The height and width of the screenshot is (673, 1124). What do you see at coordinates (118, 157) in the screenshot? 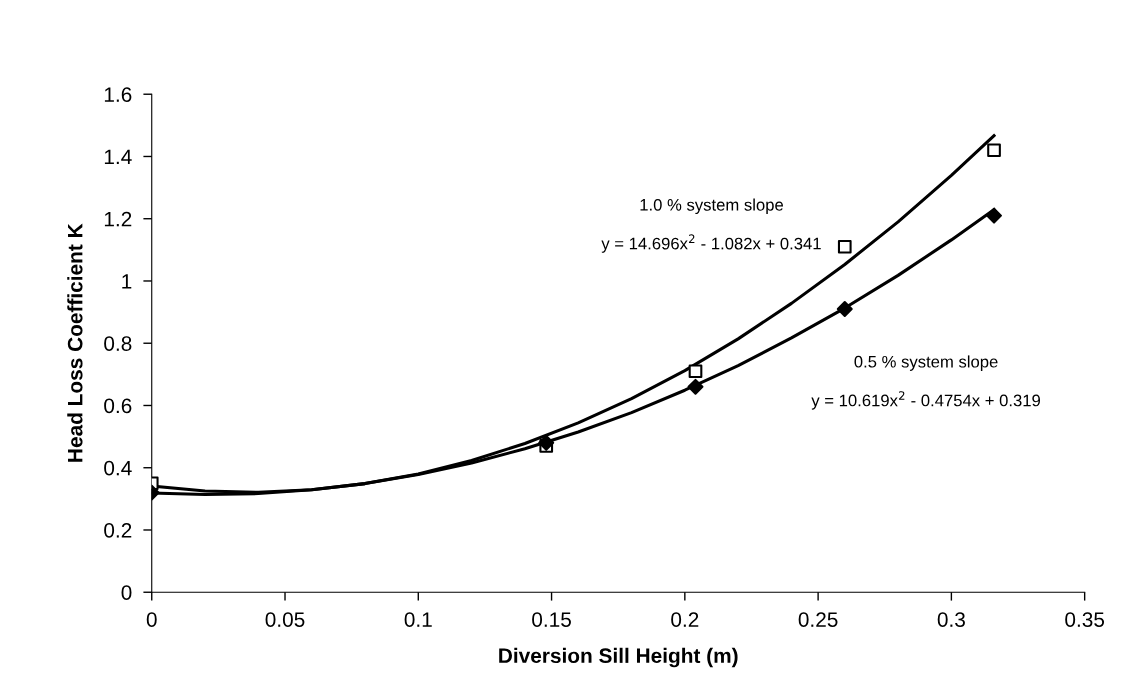
I see `y-tick-label: 1.4` at bounding box center [118, 157].